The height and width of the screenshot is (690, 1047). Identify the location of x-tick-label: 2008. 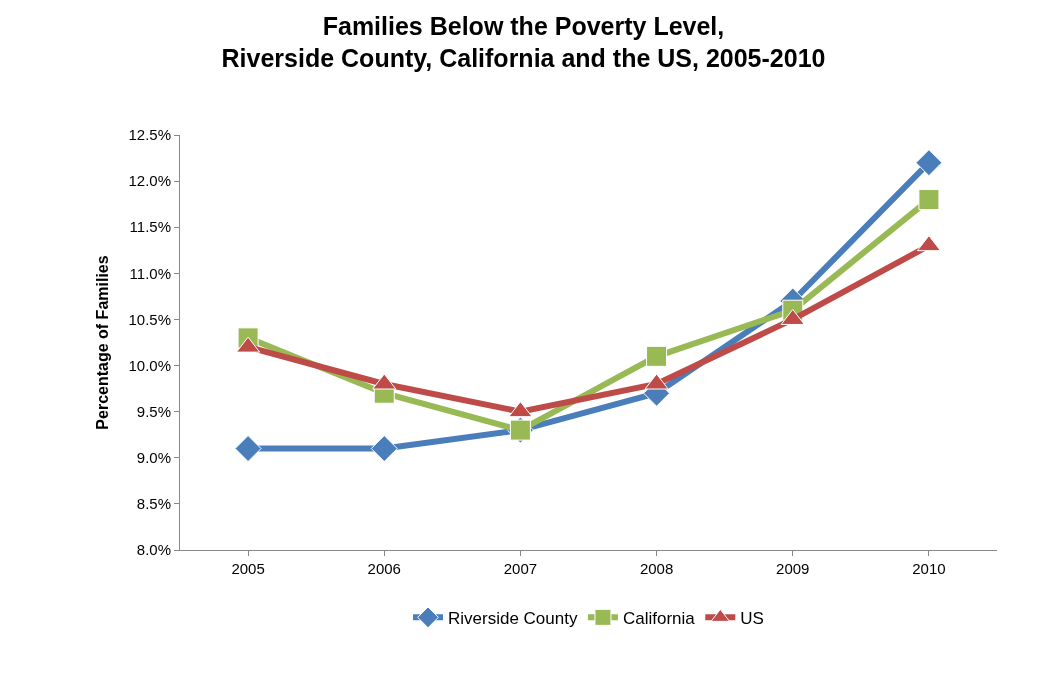
(656, 568).